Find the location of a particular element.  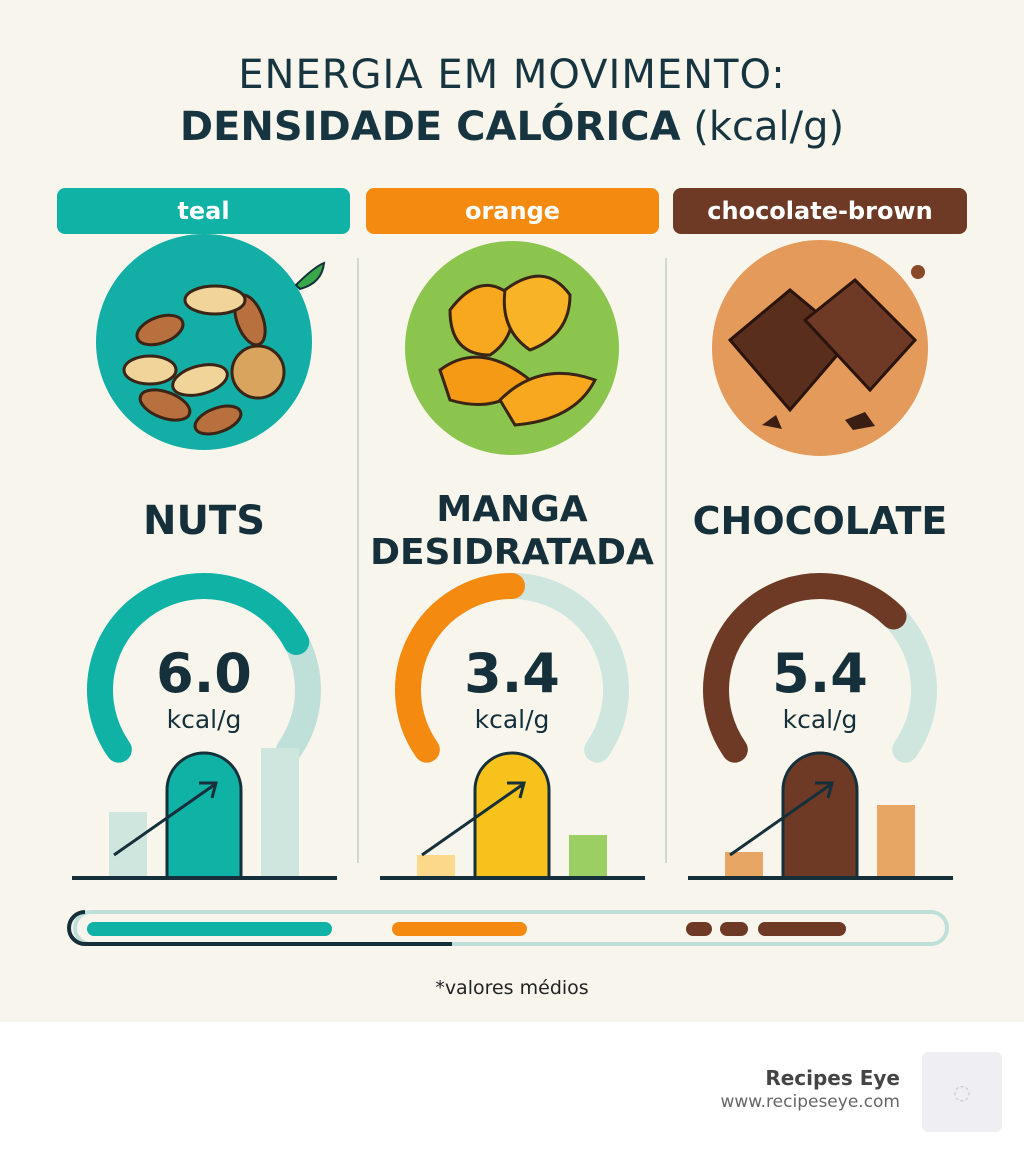

tag-chocolate-brown: chocolate-brown is located at coordinates (820, 211).